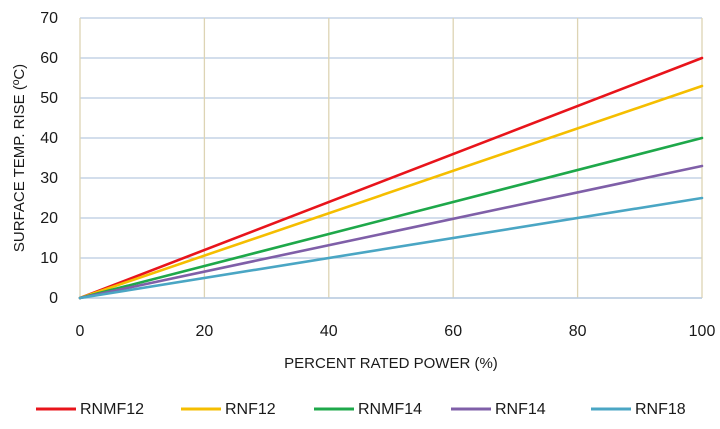 This screenshot has height=429, width=720. I want to click on y-tick-label: 10, so click(49, 258).